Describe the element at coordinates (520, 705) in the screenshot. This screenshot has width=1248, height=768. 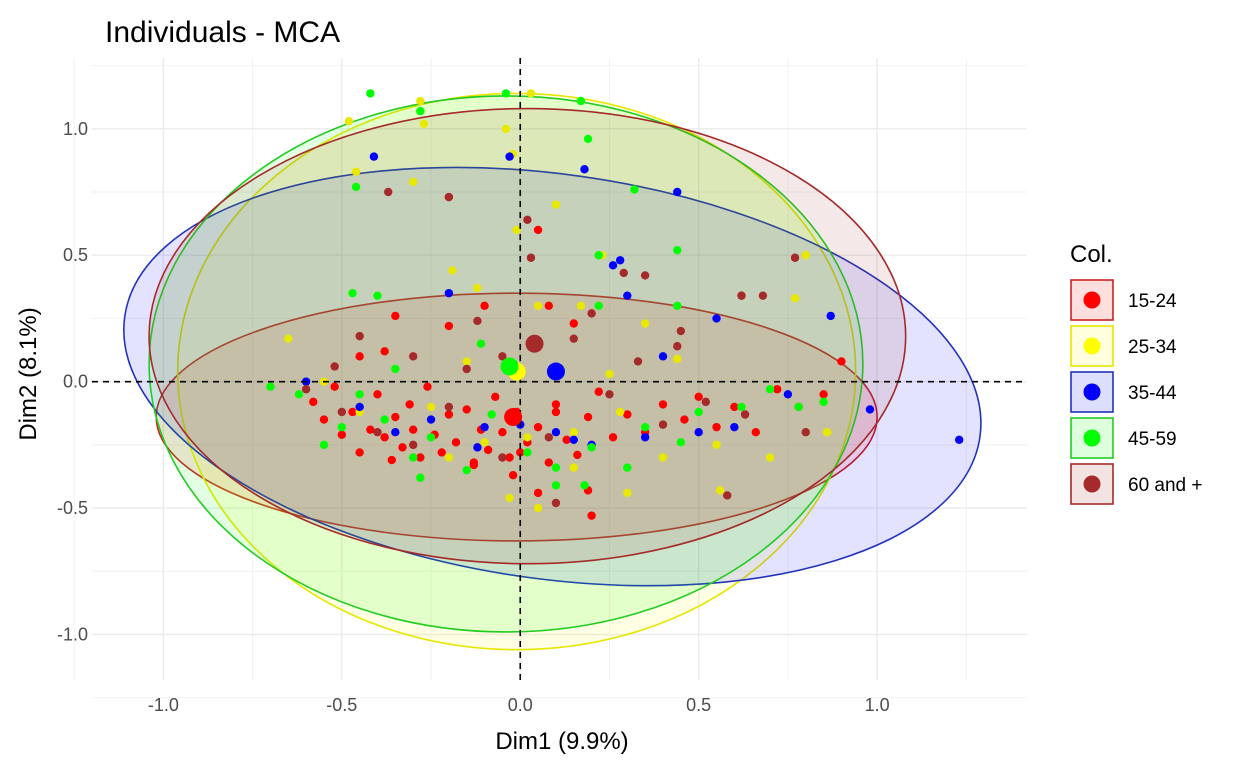
I see `x-tick-label: 0.0` at that location.